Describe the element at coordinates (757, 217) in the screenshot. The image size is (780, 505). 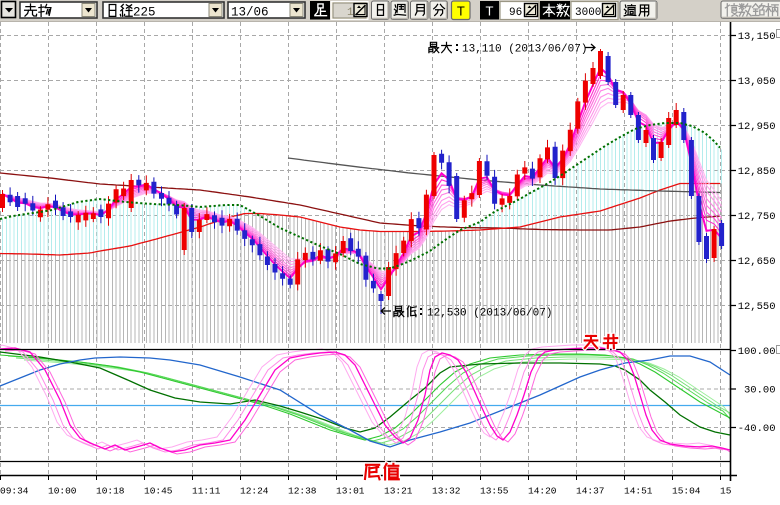
I see `svg-text: 12,750` at that location.